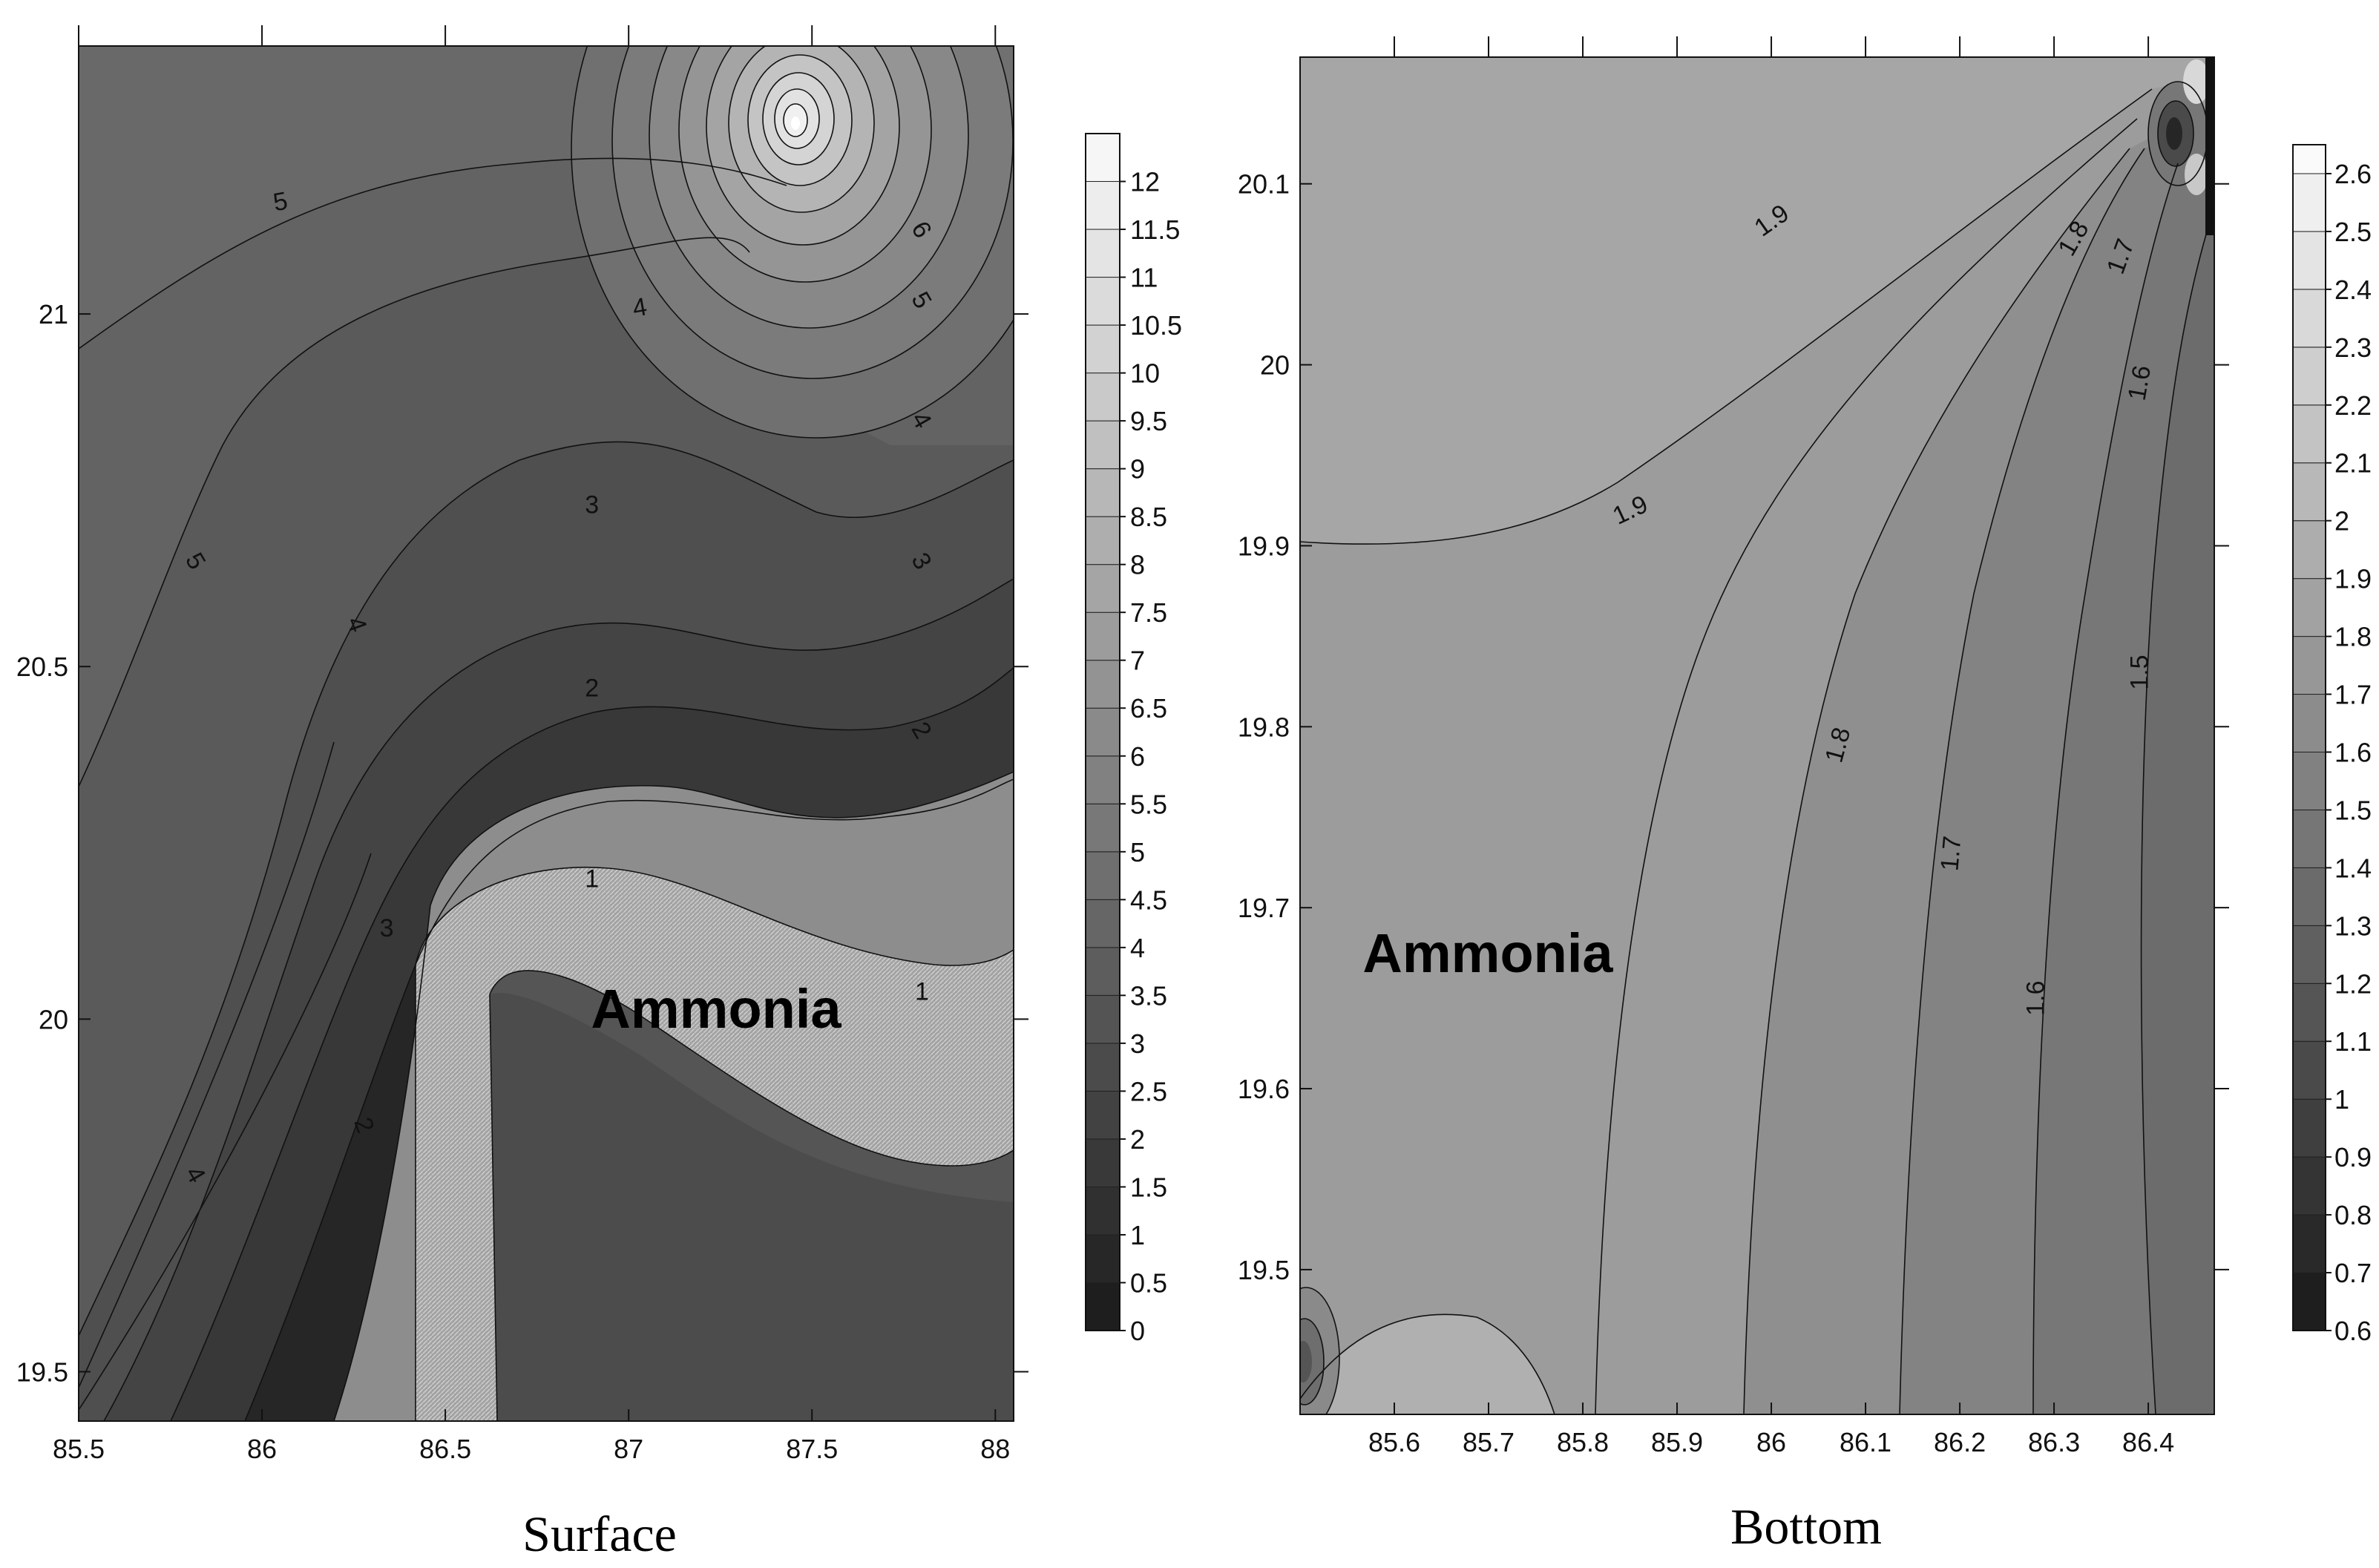  What do you see at coordinates (1264, 184) in the screenshot?
I see `y-tick-label: 20.1` at bounding box center [1264, 184].